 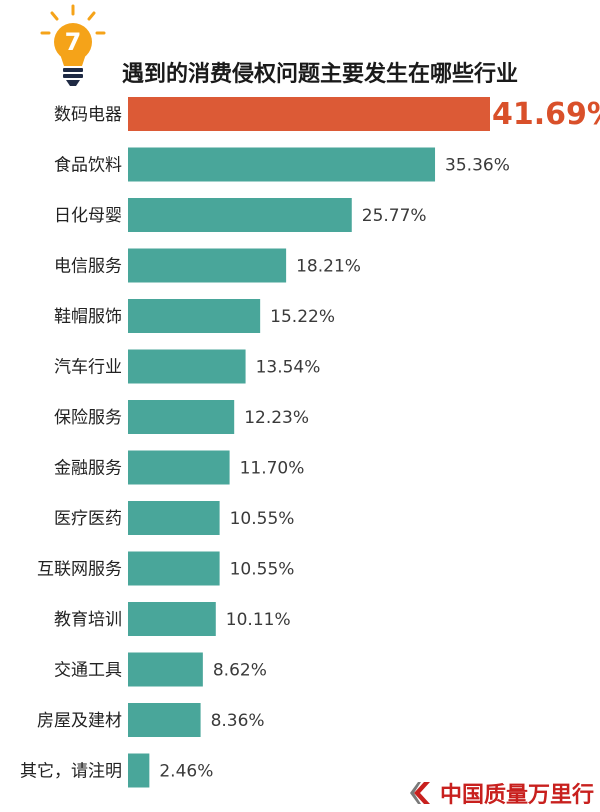 I want to click on category-label: 房屋及建材, so click(x=79, y=721).